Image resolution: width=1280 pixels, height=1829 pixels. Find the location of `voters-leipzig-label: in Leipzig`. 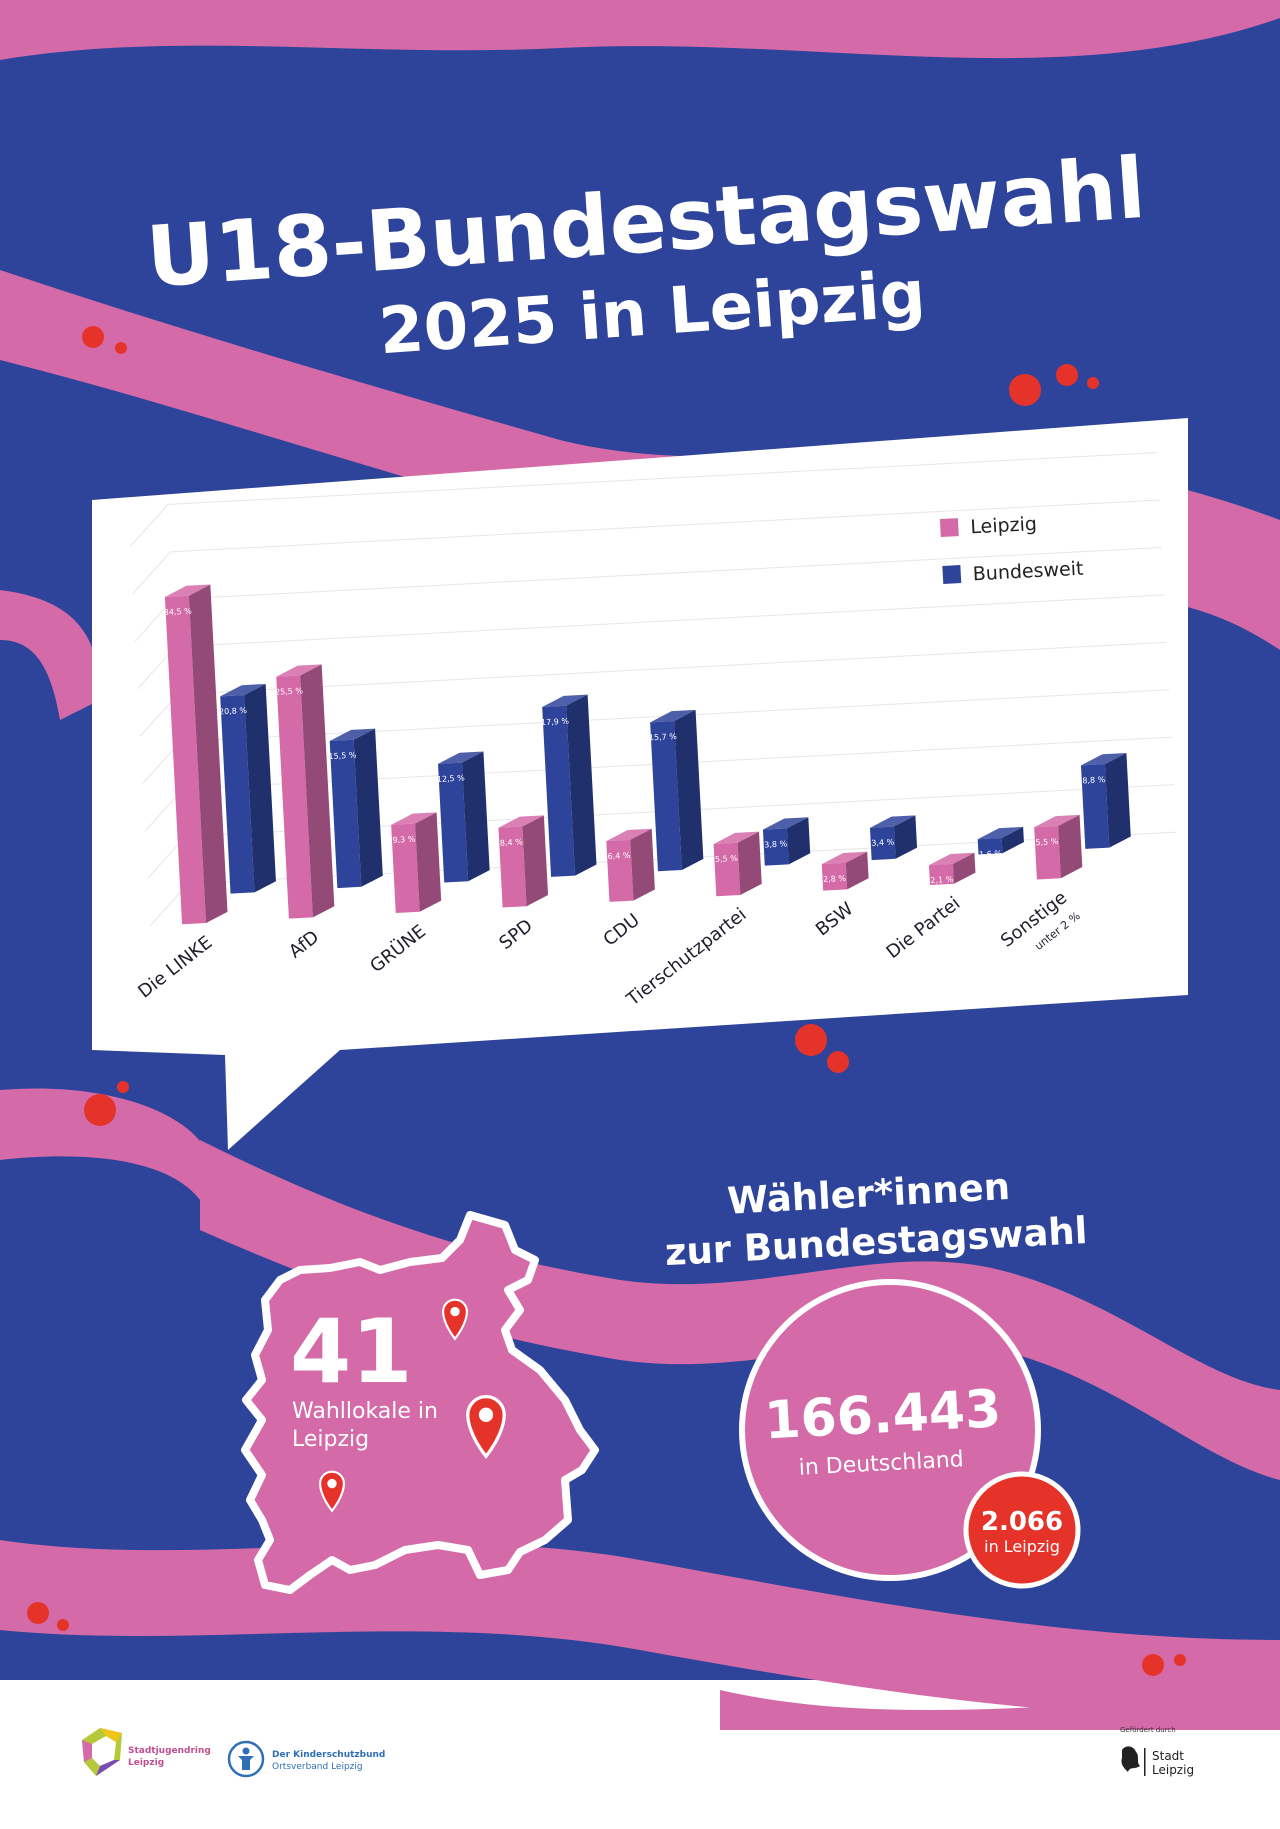

voters-leipzig-label: in Leipzig is located at coordinates (1022, 1546).